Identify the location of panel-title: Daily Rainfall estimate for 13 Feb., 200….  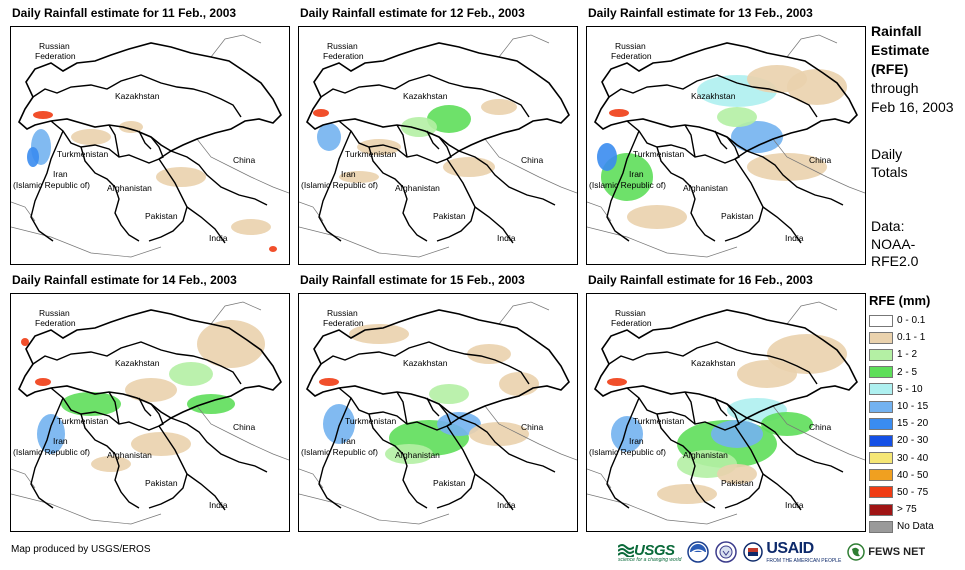
(700, 13).